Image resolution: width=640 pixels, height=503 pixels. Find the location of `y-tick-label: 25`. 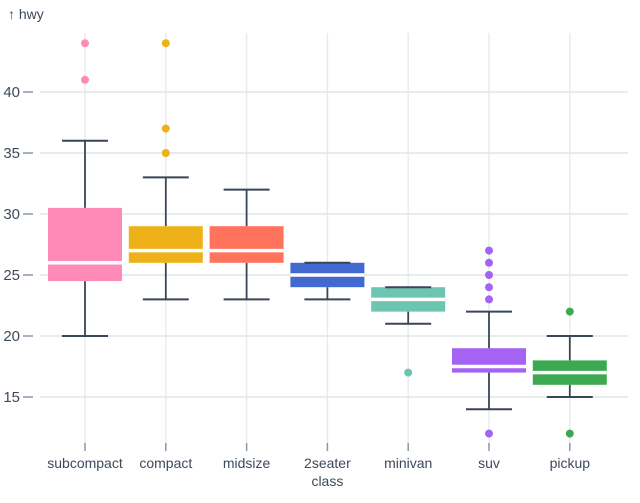

y-tick-label: 25 is located at coordinates (11, 275).